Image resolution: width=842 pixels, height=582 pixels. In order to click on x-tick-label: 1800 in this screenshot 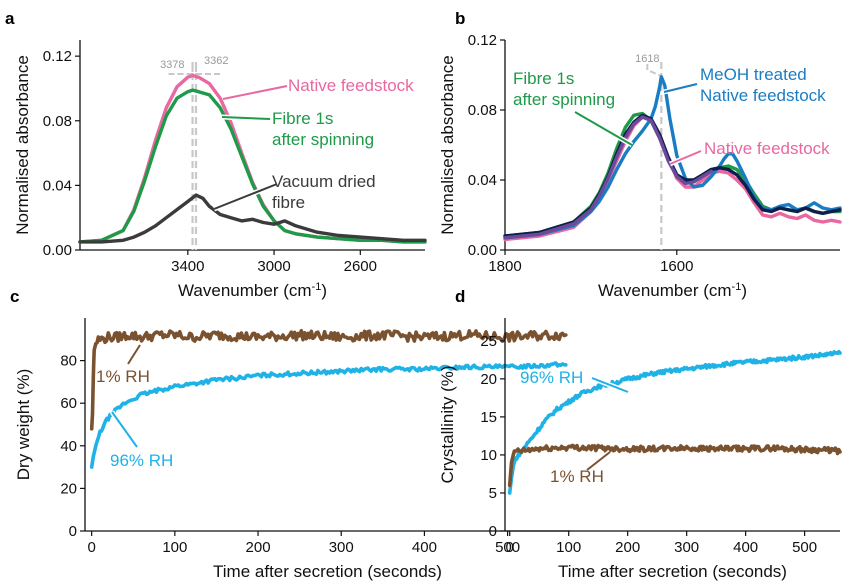, I will do `click(504, 266)`.